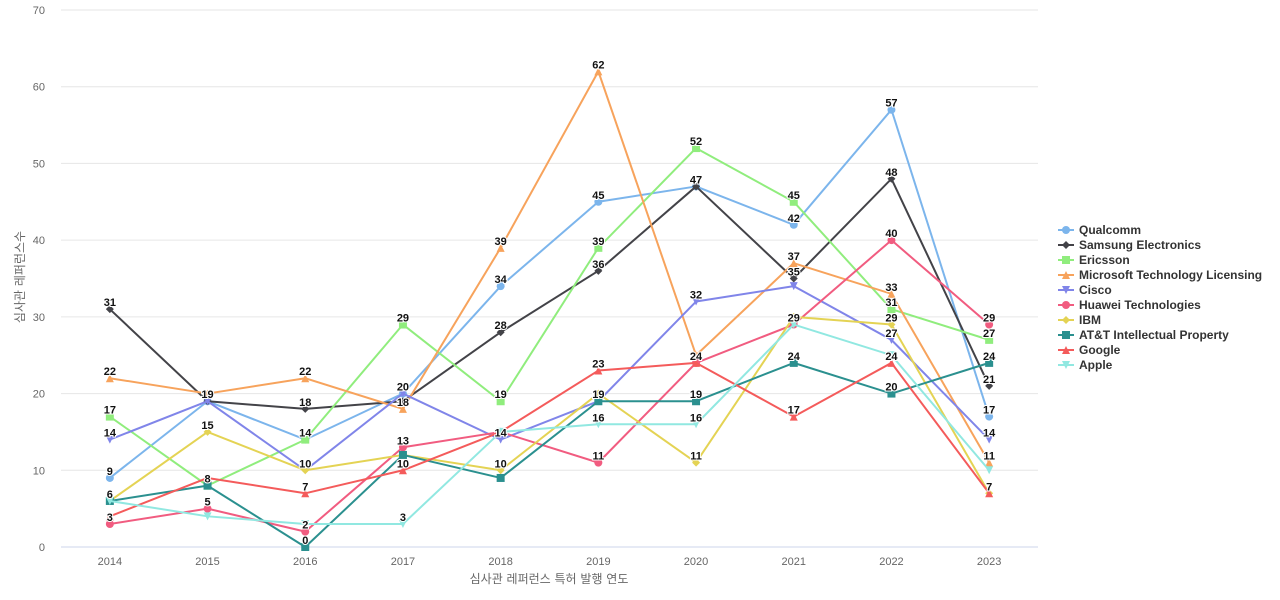  Describe the element at coordinates (1160, 319) in the screenshot. I see `legend-item-ibm: IBM` at that location.